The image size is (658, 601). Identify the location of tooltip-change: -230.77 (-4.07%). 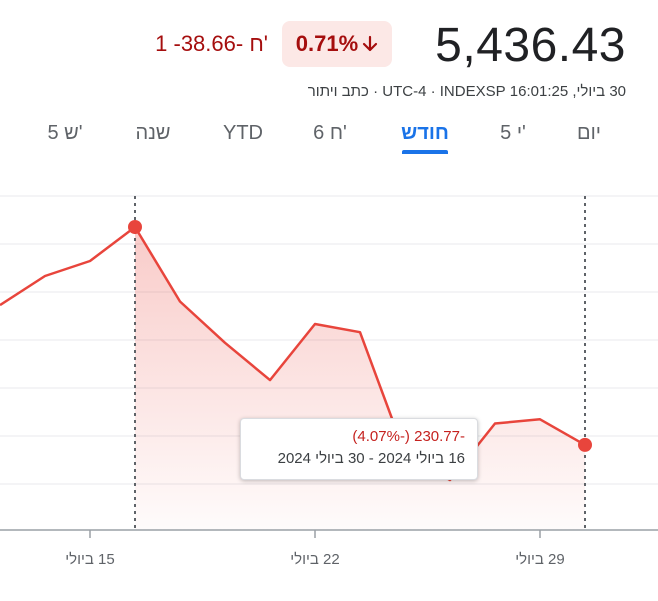
(408, 436).